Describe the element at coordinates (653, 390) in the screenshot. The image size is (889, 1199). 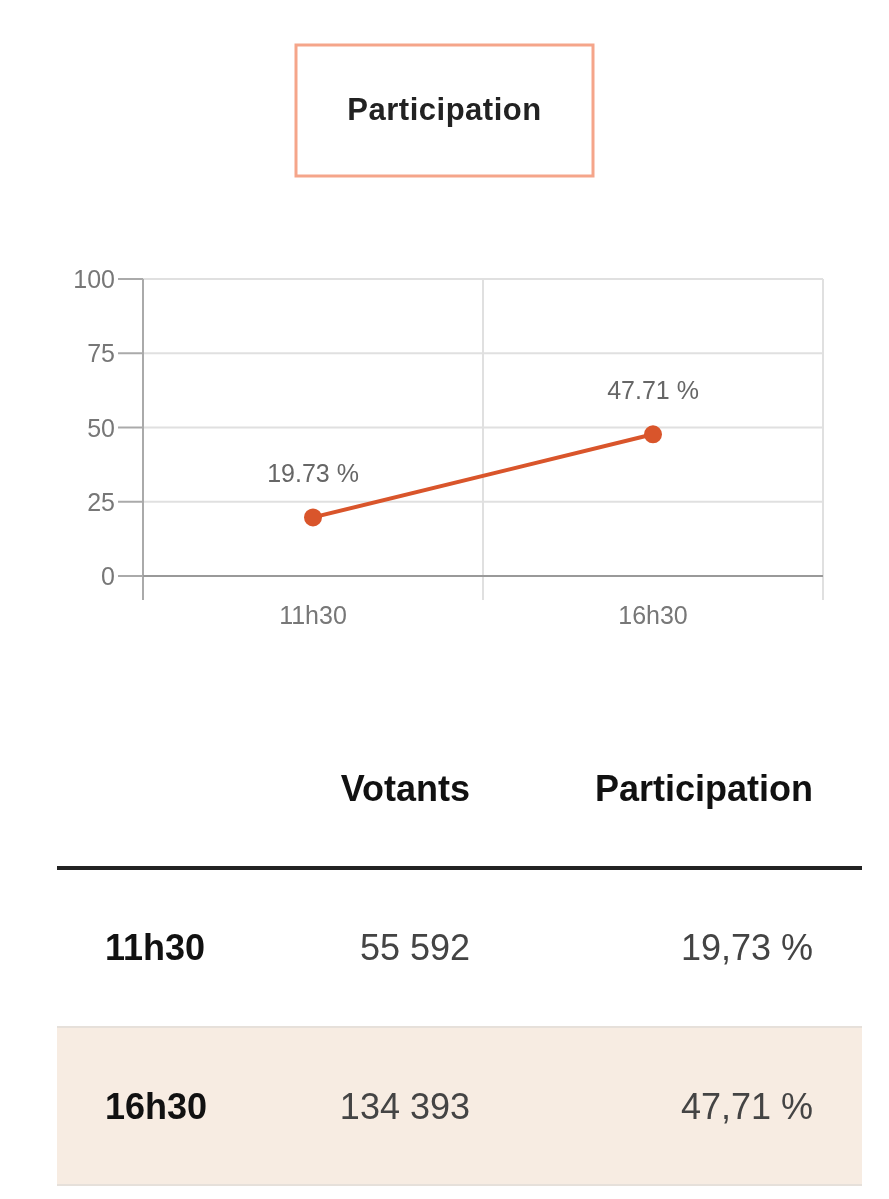
I see `data-label: 47.71 %` at that location.